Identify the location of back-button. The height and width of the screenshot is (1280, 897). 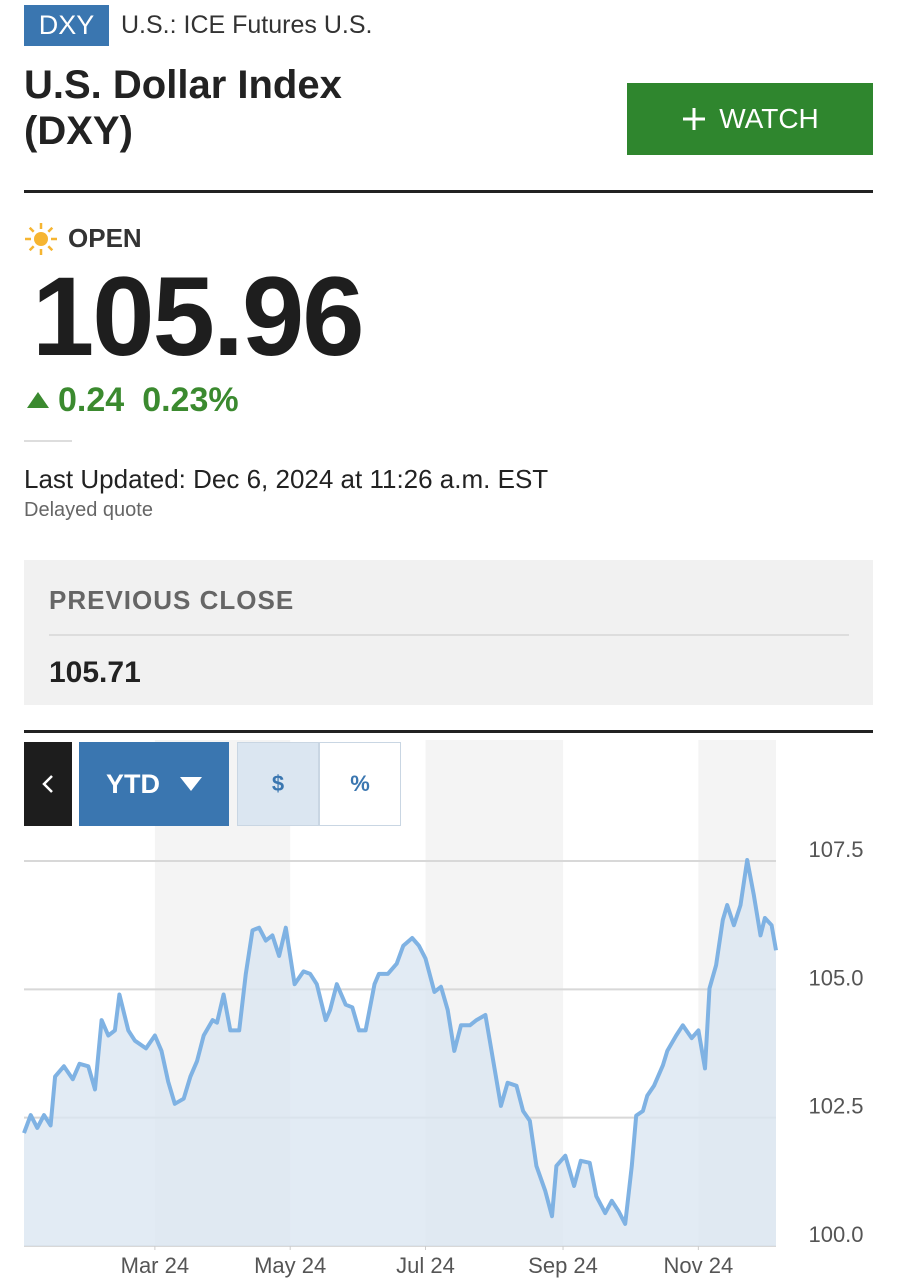
(48, 784).